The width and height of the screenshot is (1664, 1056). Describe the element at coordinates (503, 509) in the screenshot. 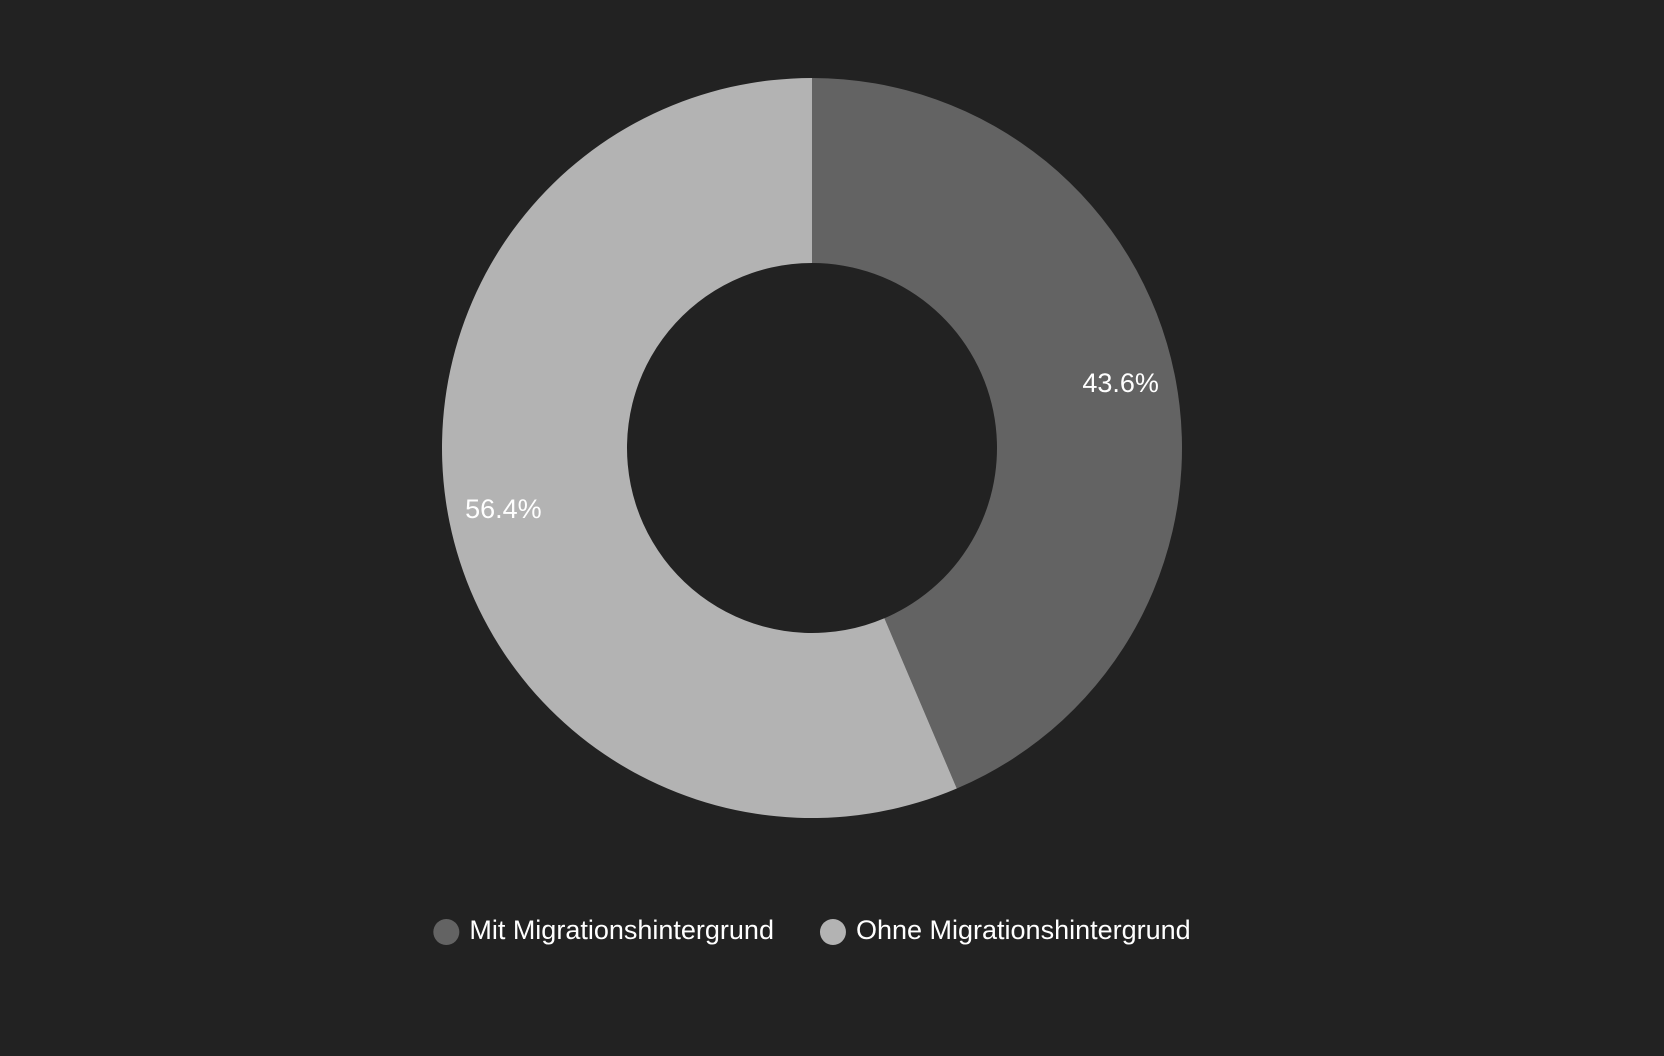

I see `slice-label-ohne-migrationshintergrund: 56.4%` at that location.